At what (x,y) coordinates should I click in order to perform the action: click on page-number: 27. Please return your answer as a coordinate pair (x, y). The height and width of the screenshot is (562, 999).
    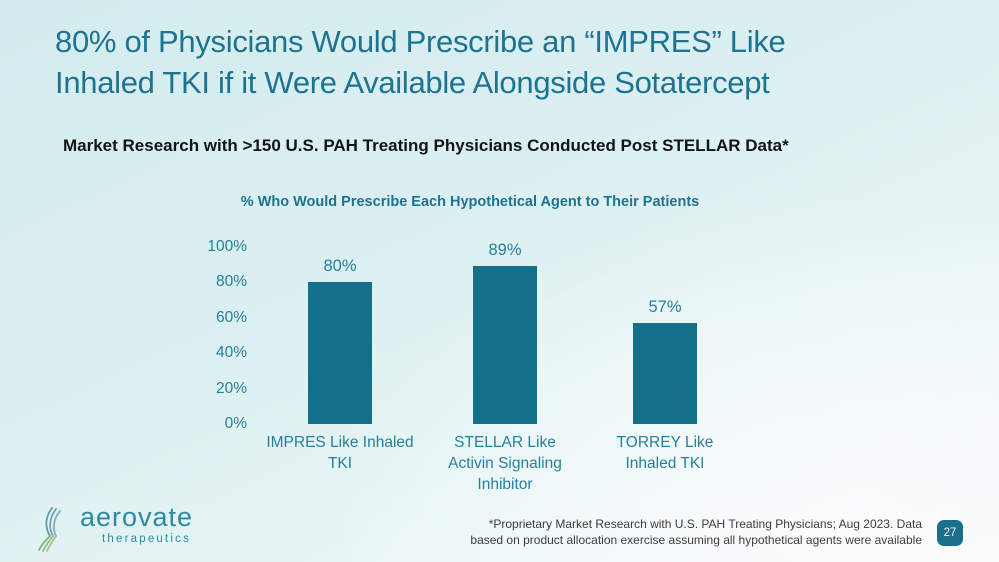
    Looking at the image, I should click on (950, 533).